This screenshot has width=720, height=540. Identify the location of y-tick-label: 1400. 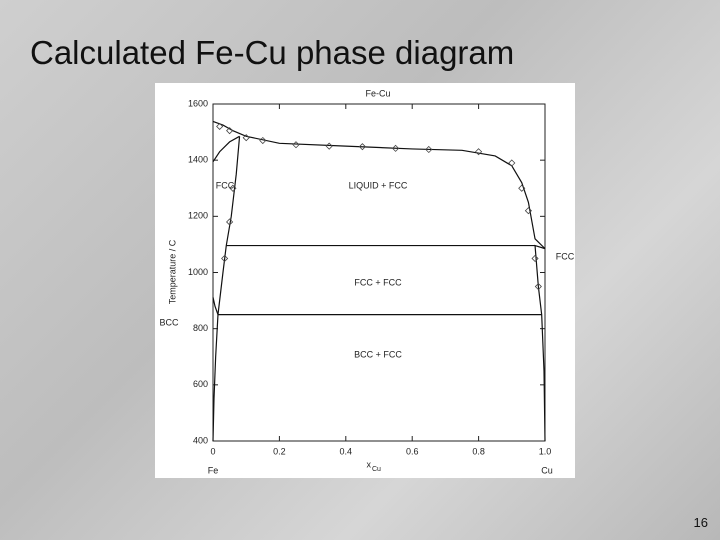
(198, 160).